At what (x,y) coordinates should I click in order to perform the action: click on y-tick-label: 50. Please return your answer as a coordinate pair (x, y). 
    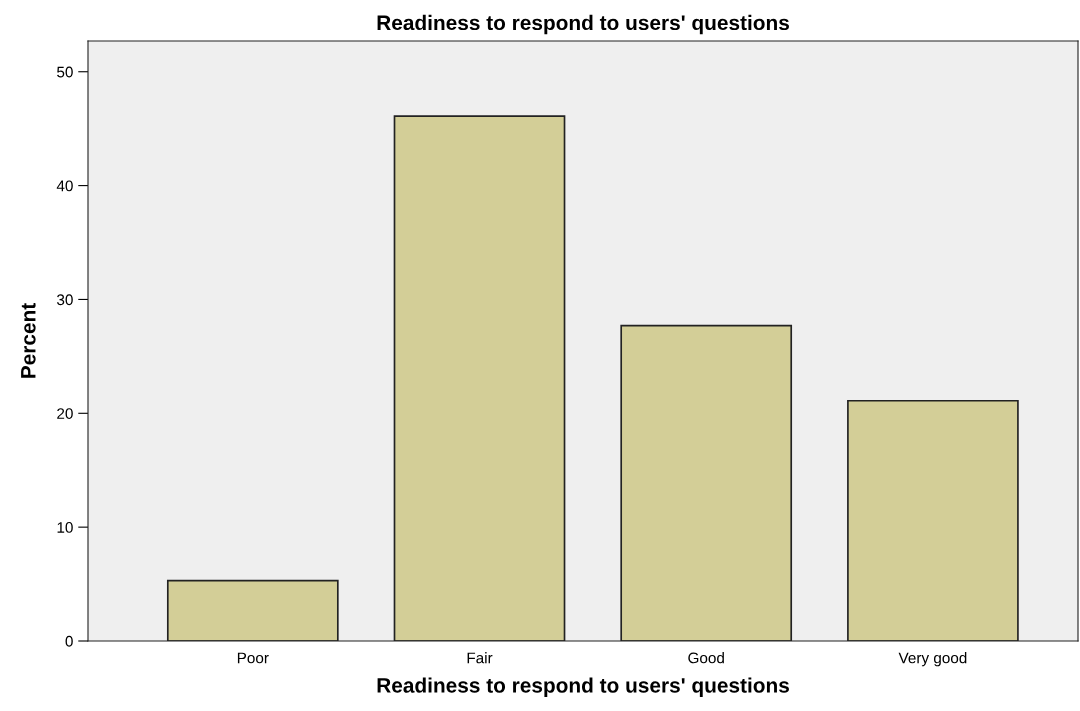
    Looking at the image, I should click on (65, 72).